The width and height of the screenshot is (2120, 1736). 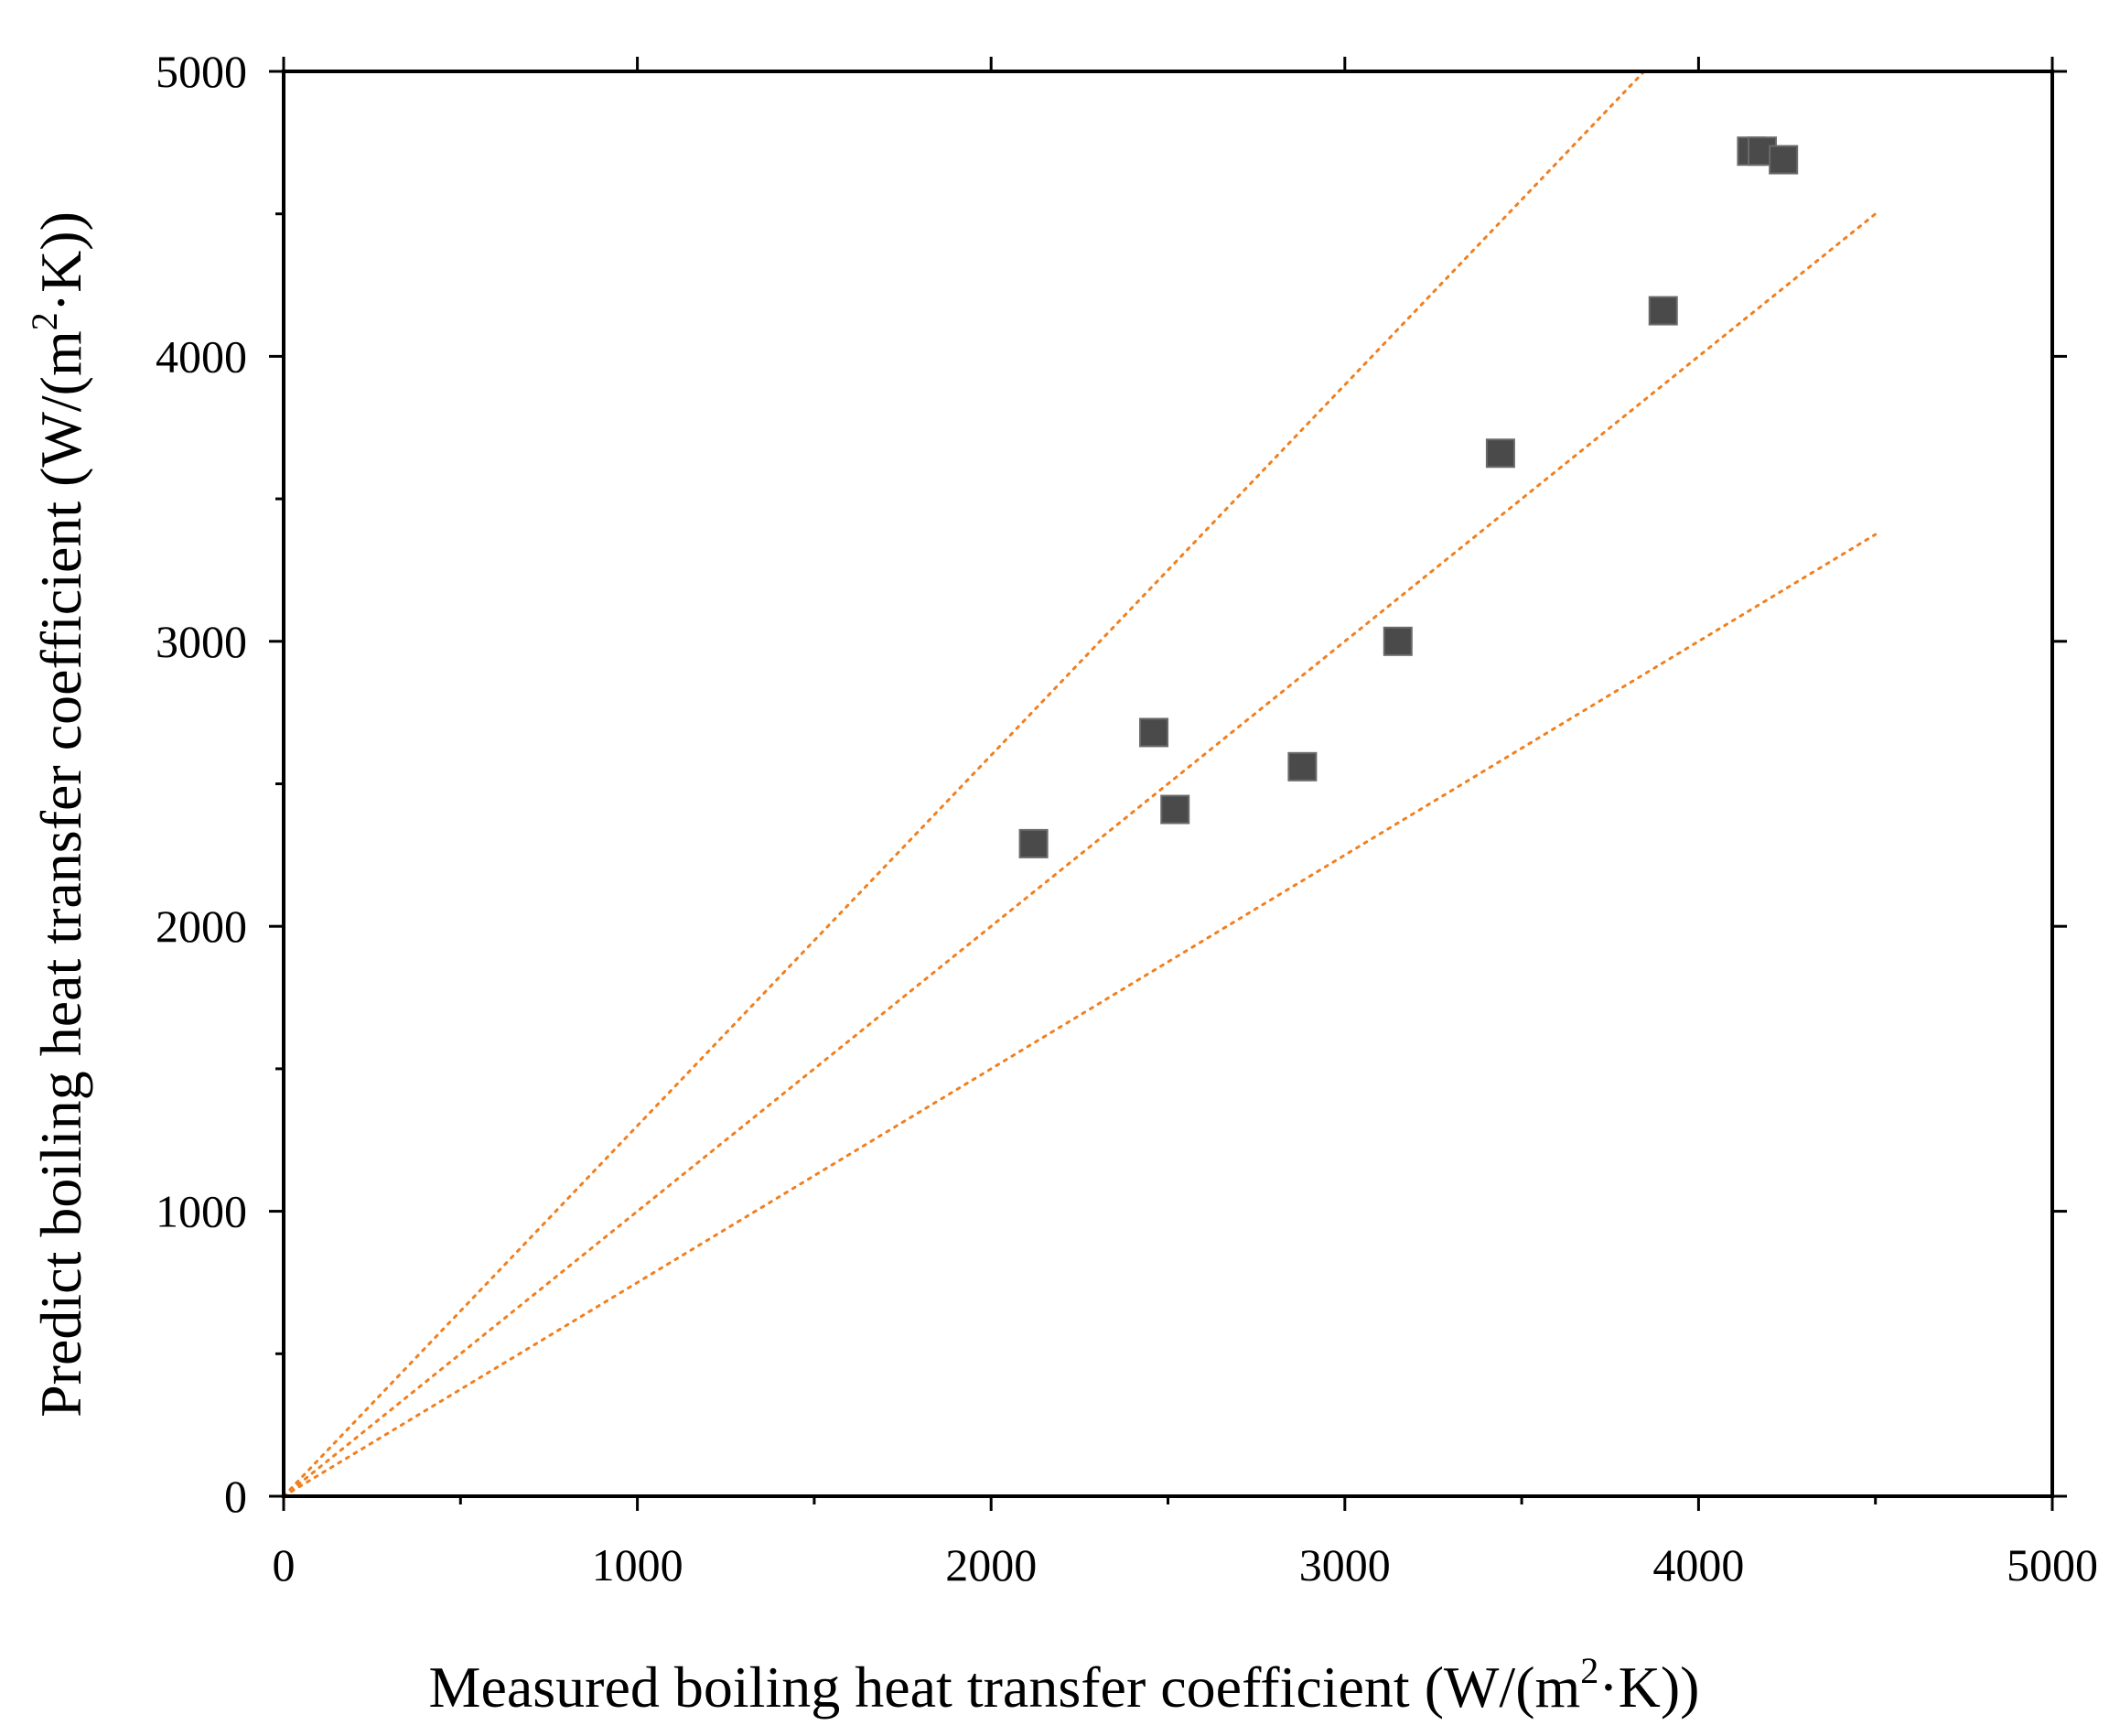 I want to click on y-tick-label: 3000, so click(x=201, y=642).